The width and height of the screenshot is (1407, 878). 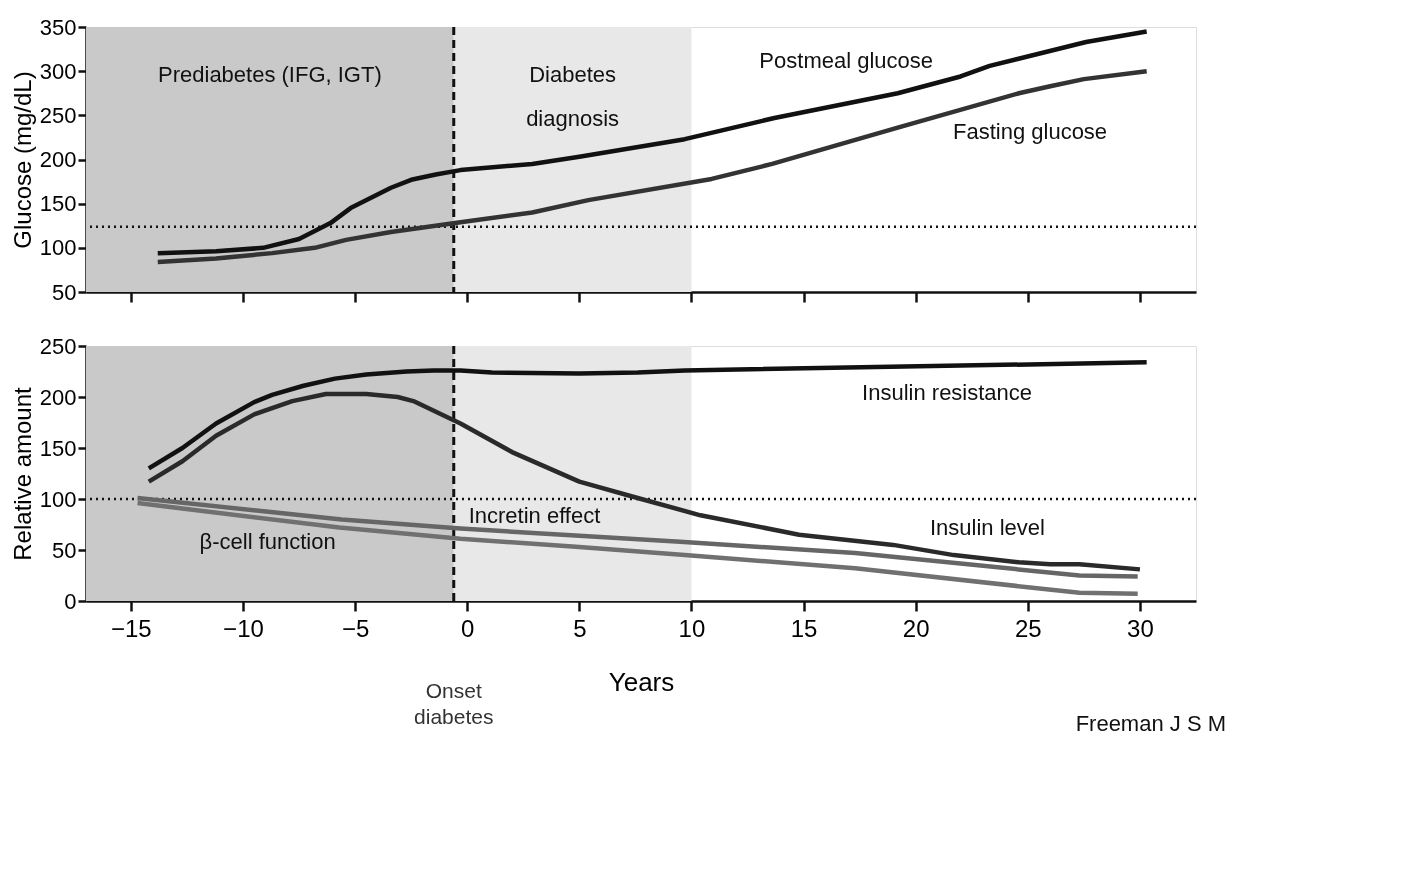 What do you see at coordinates (947, 392) in the screenshot?
I see `series-label: Insulin resistance` at bounding box center [947, 392].